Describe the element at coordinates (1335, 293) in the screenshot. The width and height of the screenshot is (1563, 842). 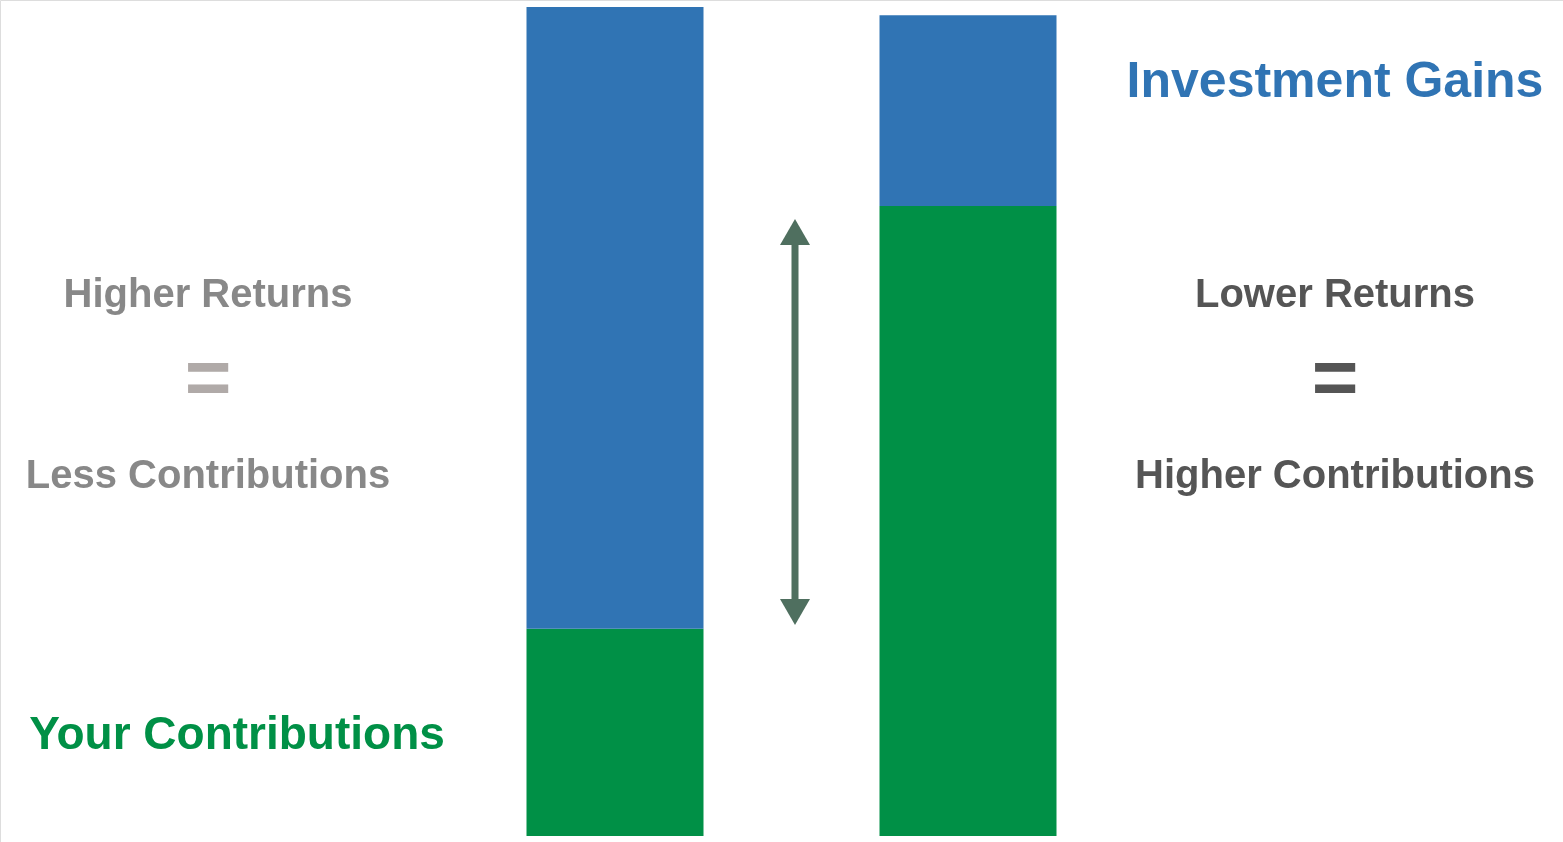
I see `text: Lower Returns` at that location.